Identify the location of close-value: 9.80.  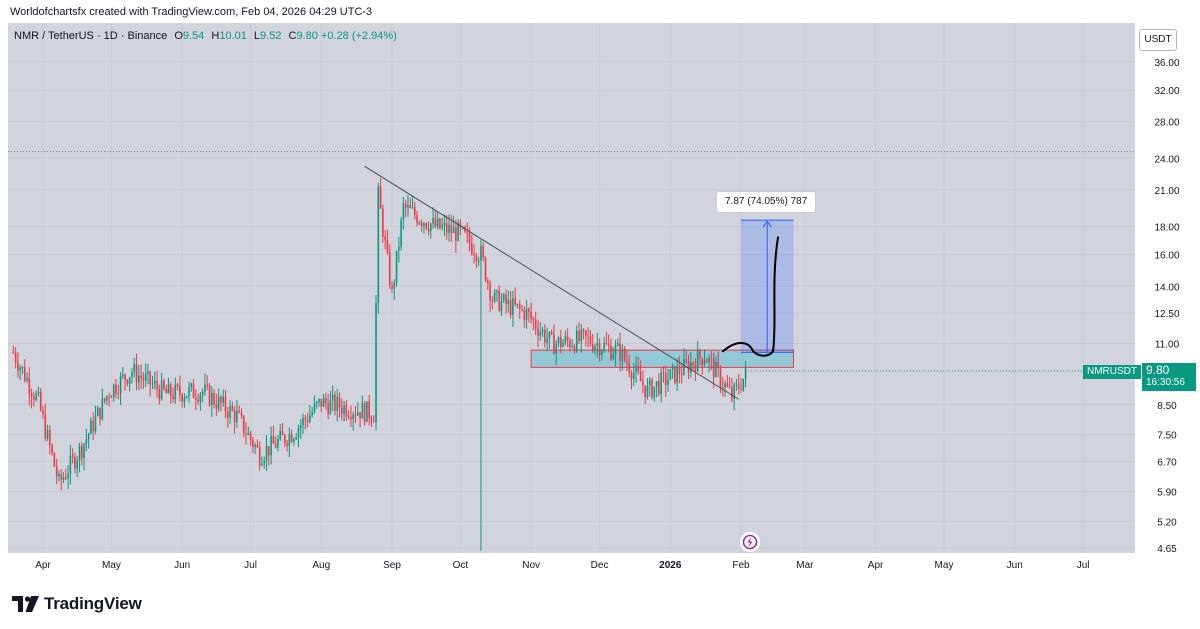
(307, 36).